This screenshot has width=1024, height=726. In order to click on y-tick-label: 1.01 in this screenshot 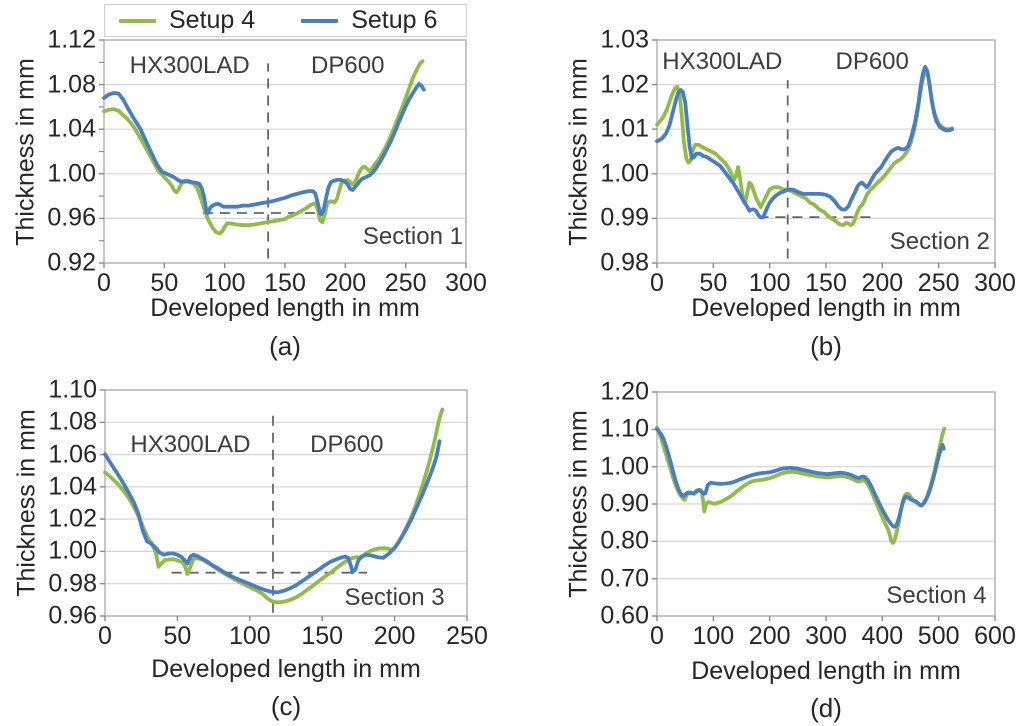, I will do `click(624, 128)`.